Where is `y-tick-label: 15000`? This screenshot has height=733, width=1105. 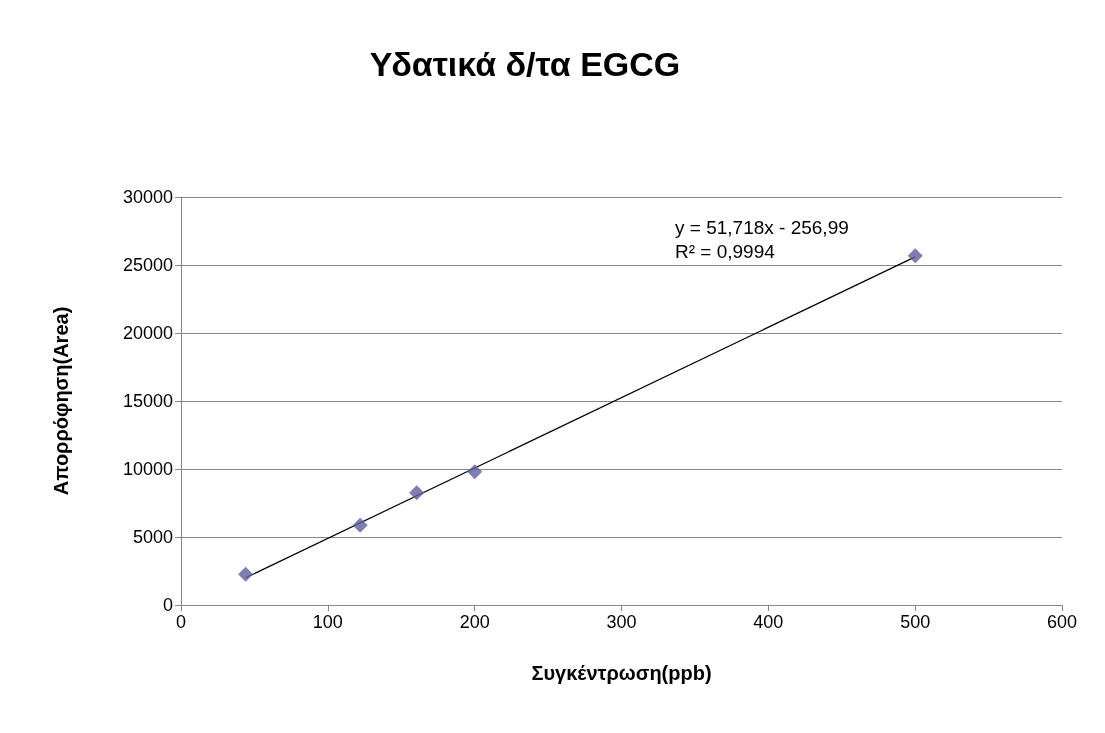
y-tick-label: 15000 is located at coordinates (147, 401).